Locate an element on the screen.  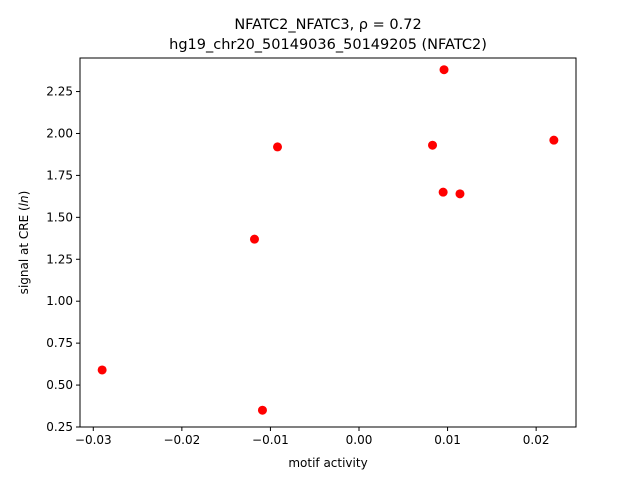
x-tick-label: 0.00 is located at coordinates (359, 440).